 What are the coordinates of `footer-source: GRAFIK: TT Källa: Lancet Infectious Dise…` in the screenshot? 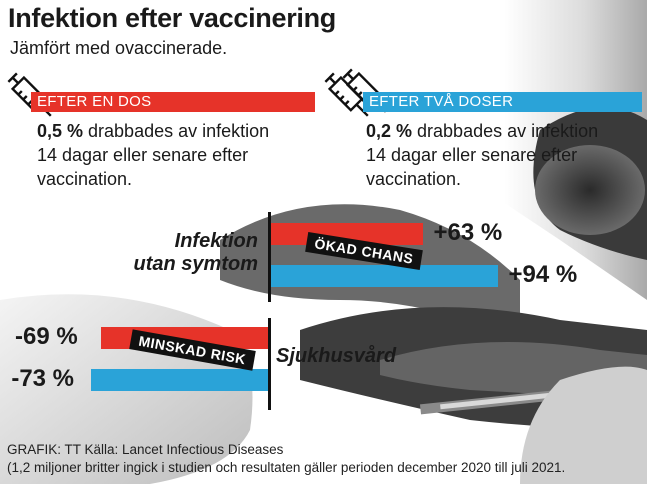 It's located at (145, 449).